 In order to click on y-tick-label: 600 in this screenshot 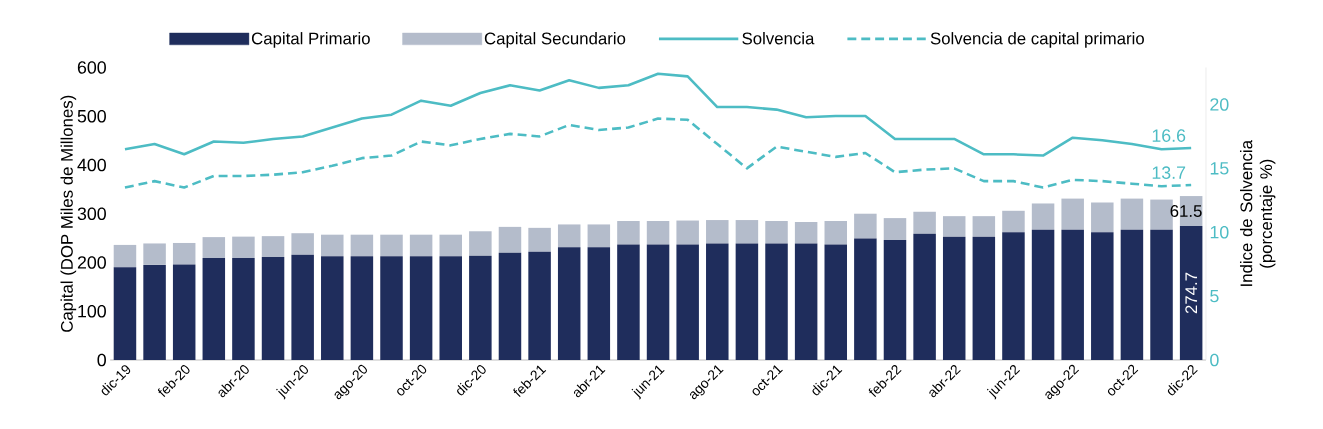, I will do `click(91, 67)`.